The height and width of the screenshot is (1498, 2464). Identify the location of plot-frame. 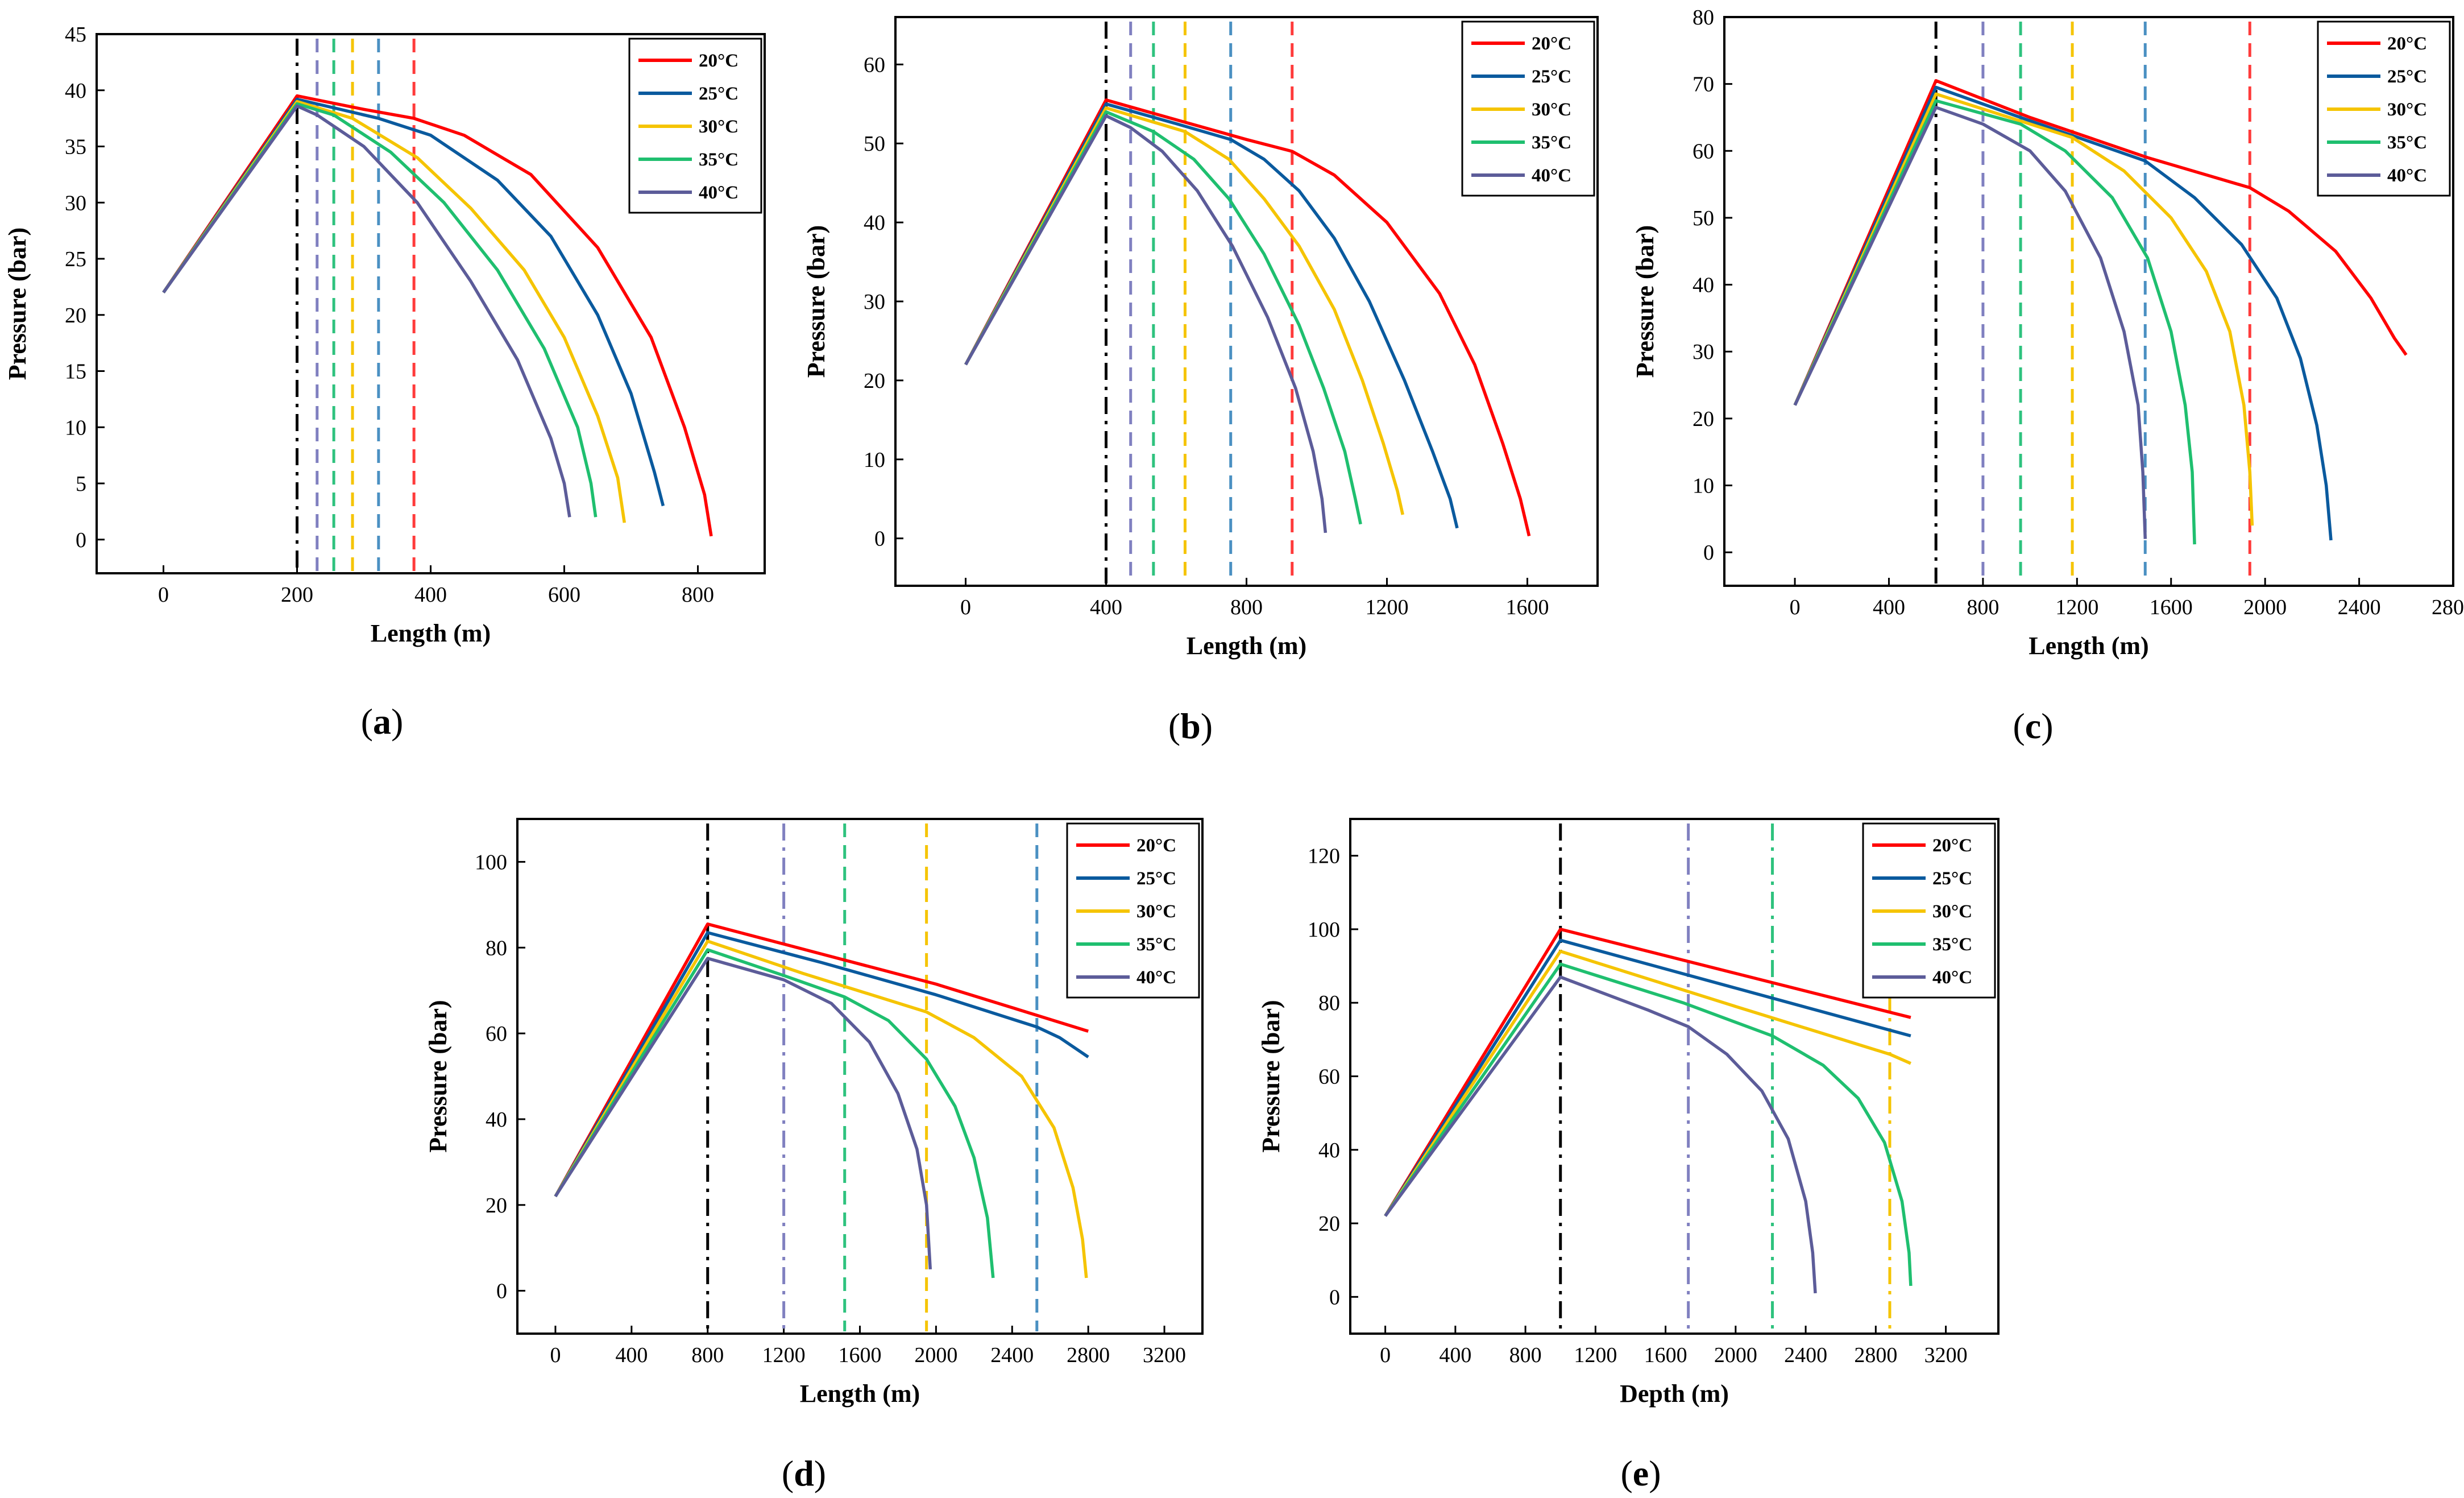
(2088, 301).